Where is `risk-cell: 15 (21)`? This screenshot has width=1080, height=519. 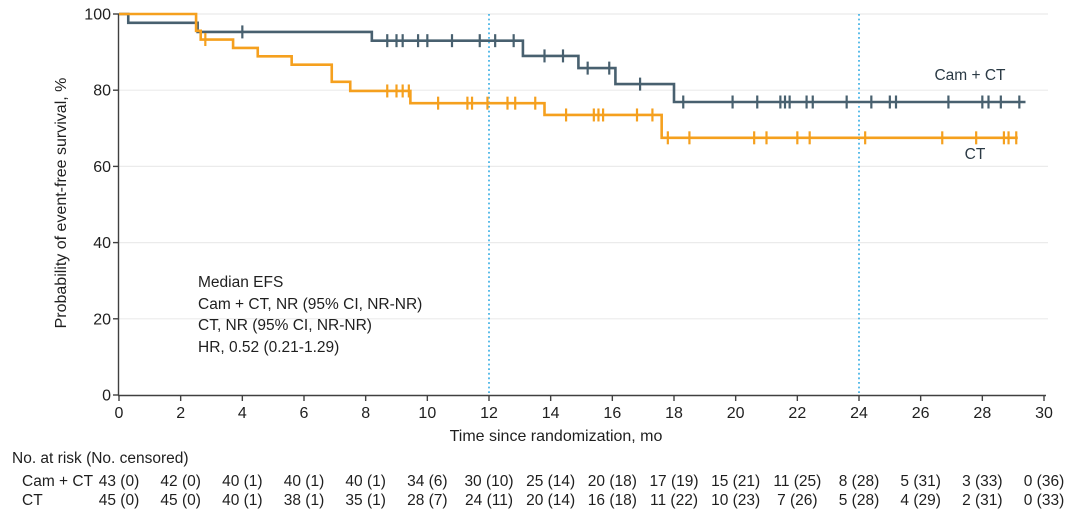
risk-cell: 15 (21) is located at coordinates (736, 481).